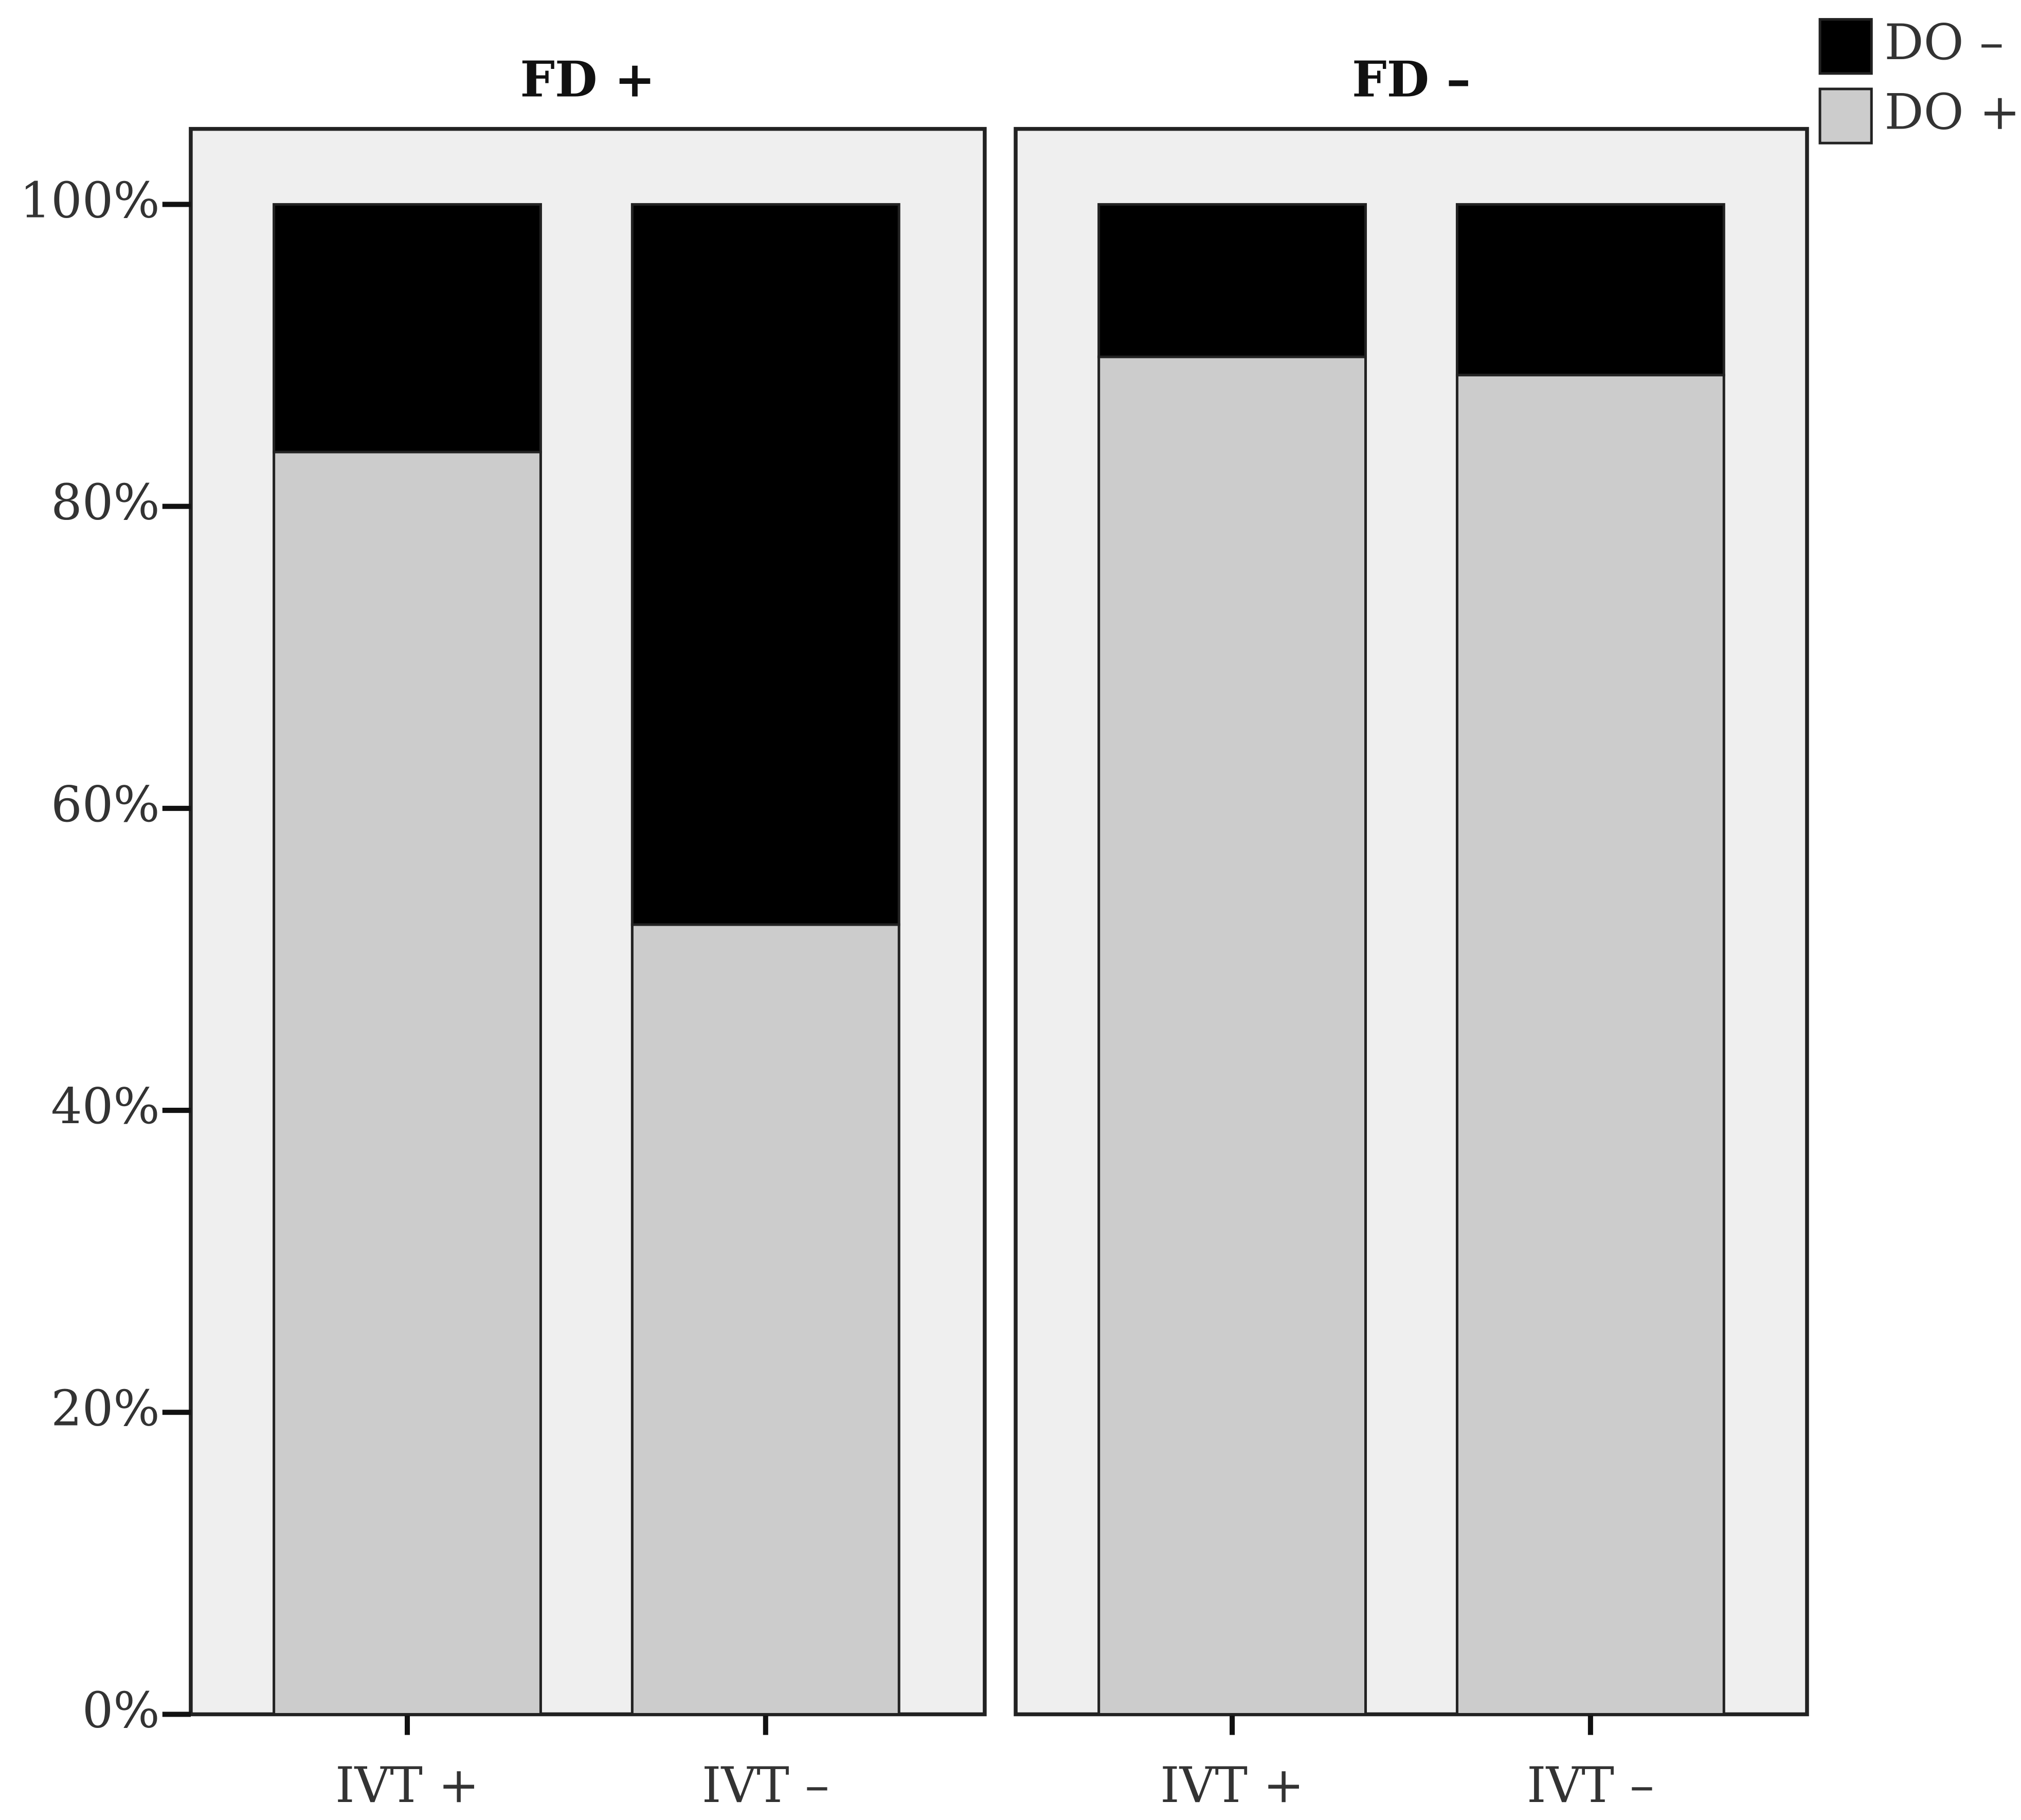  I want to click on y-tick-label: 80%, so click(105, 503).